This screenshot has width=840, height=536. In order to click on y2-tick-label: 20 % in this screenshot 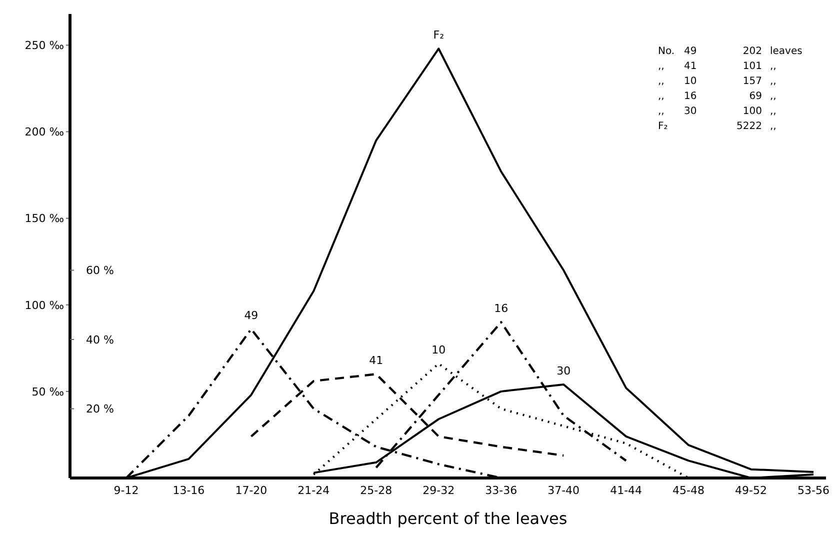, I will do `click(100, 409)`.